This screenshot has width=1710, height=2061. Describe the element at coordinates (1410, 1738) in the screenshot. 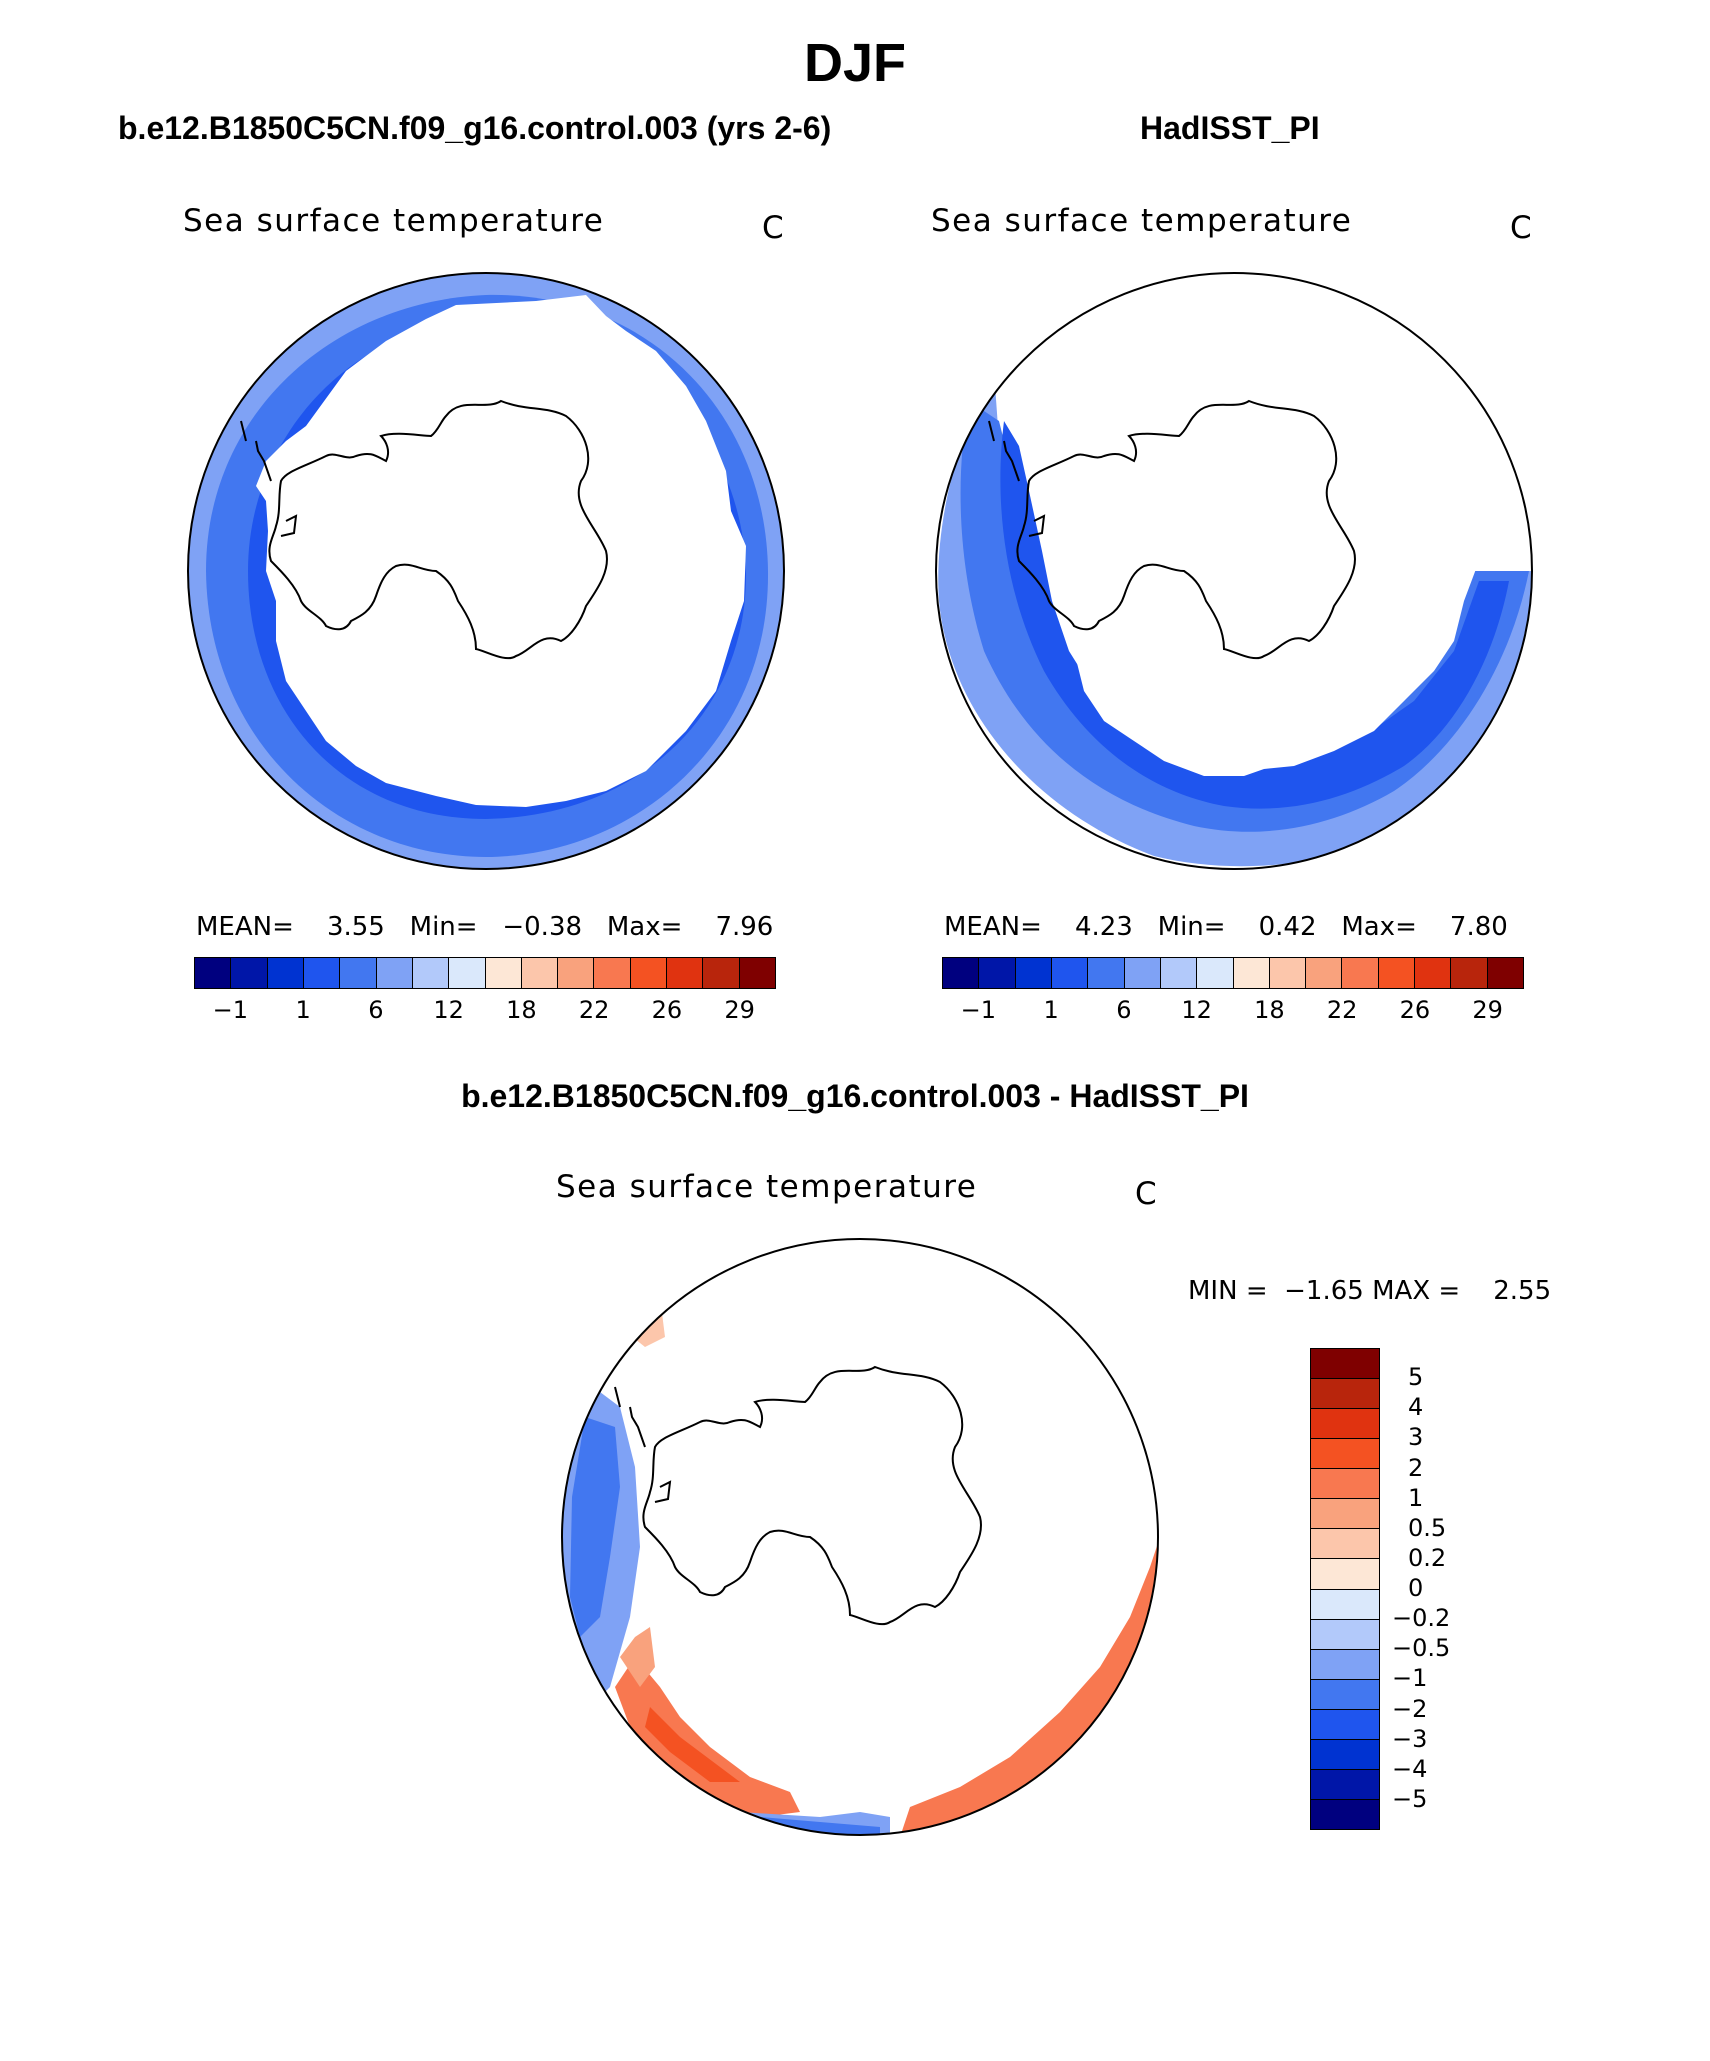

I see `diff-colorbar-tick-label: −3` at that location.